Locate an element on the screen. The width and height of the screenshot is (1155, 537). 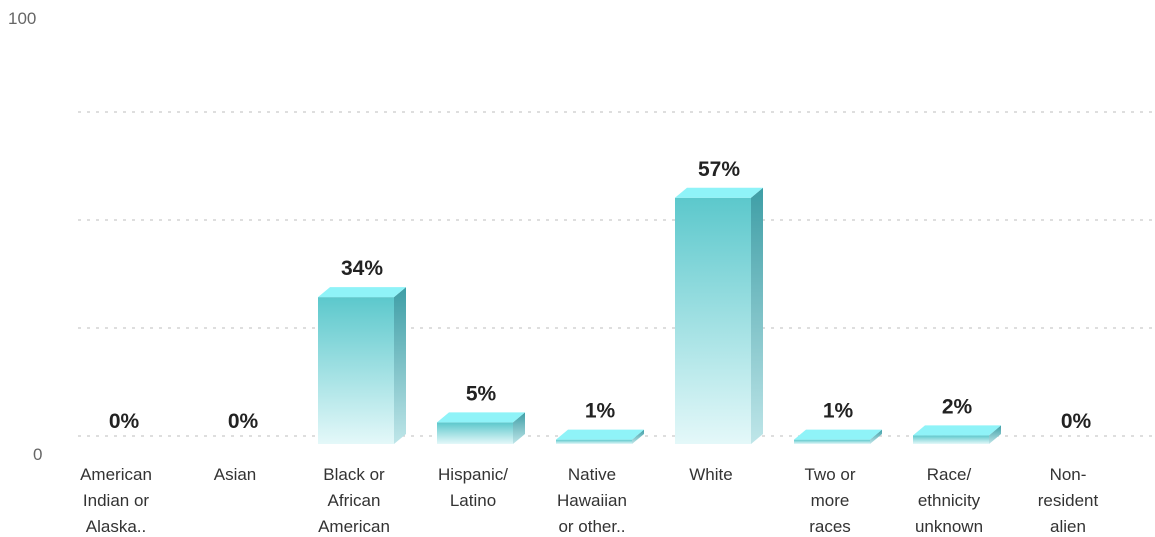
category-label-6: Two or more races is located at coordinates (829, 500).